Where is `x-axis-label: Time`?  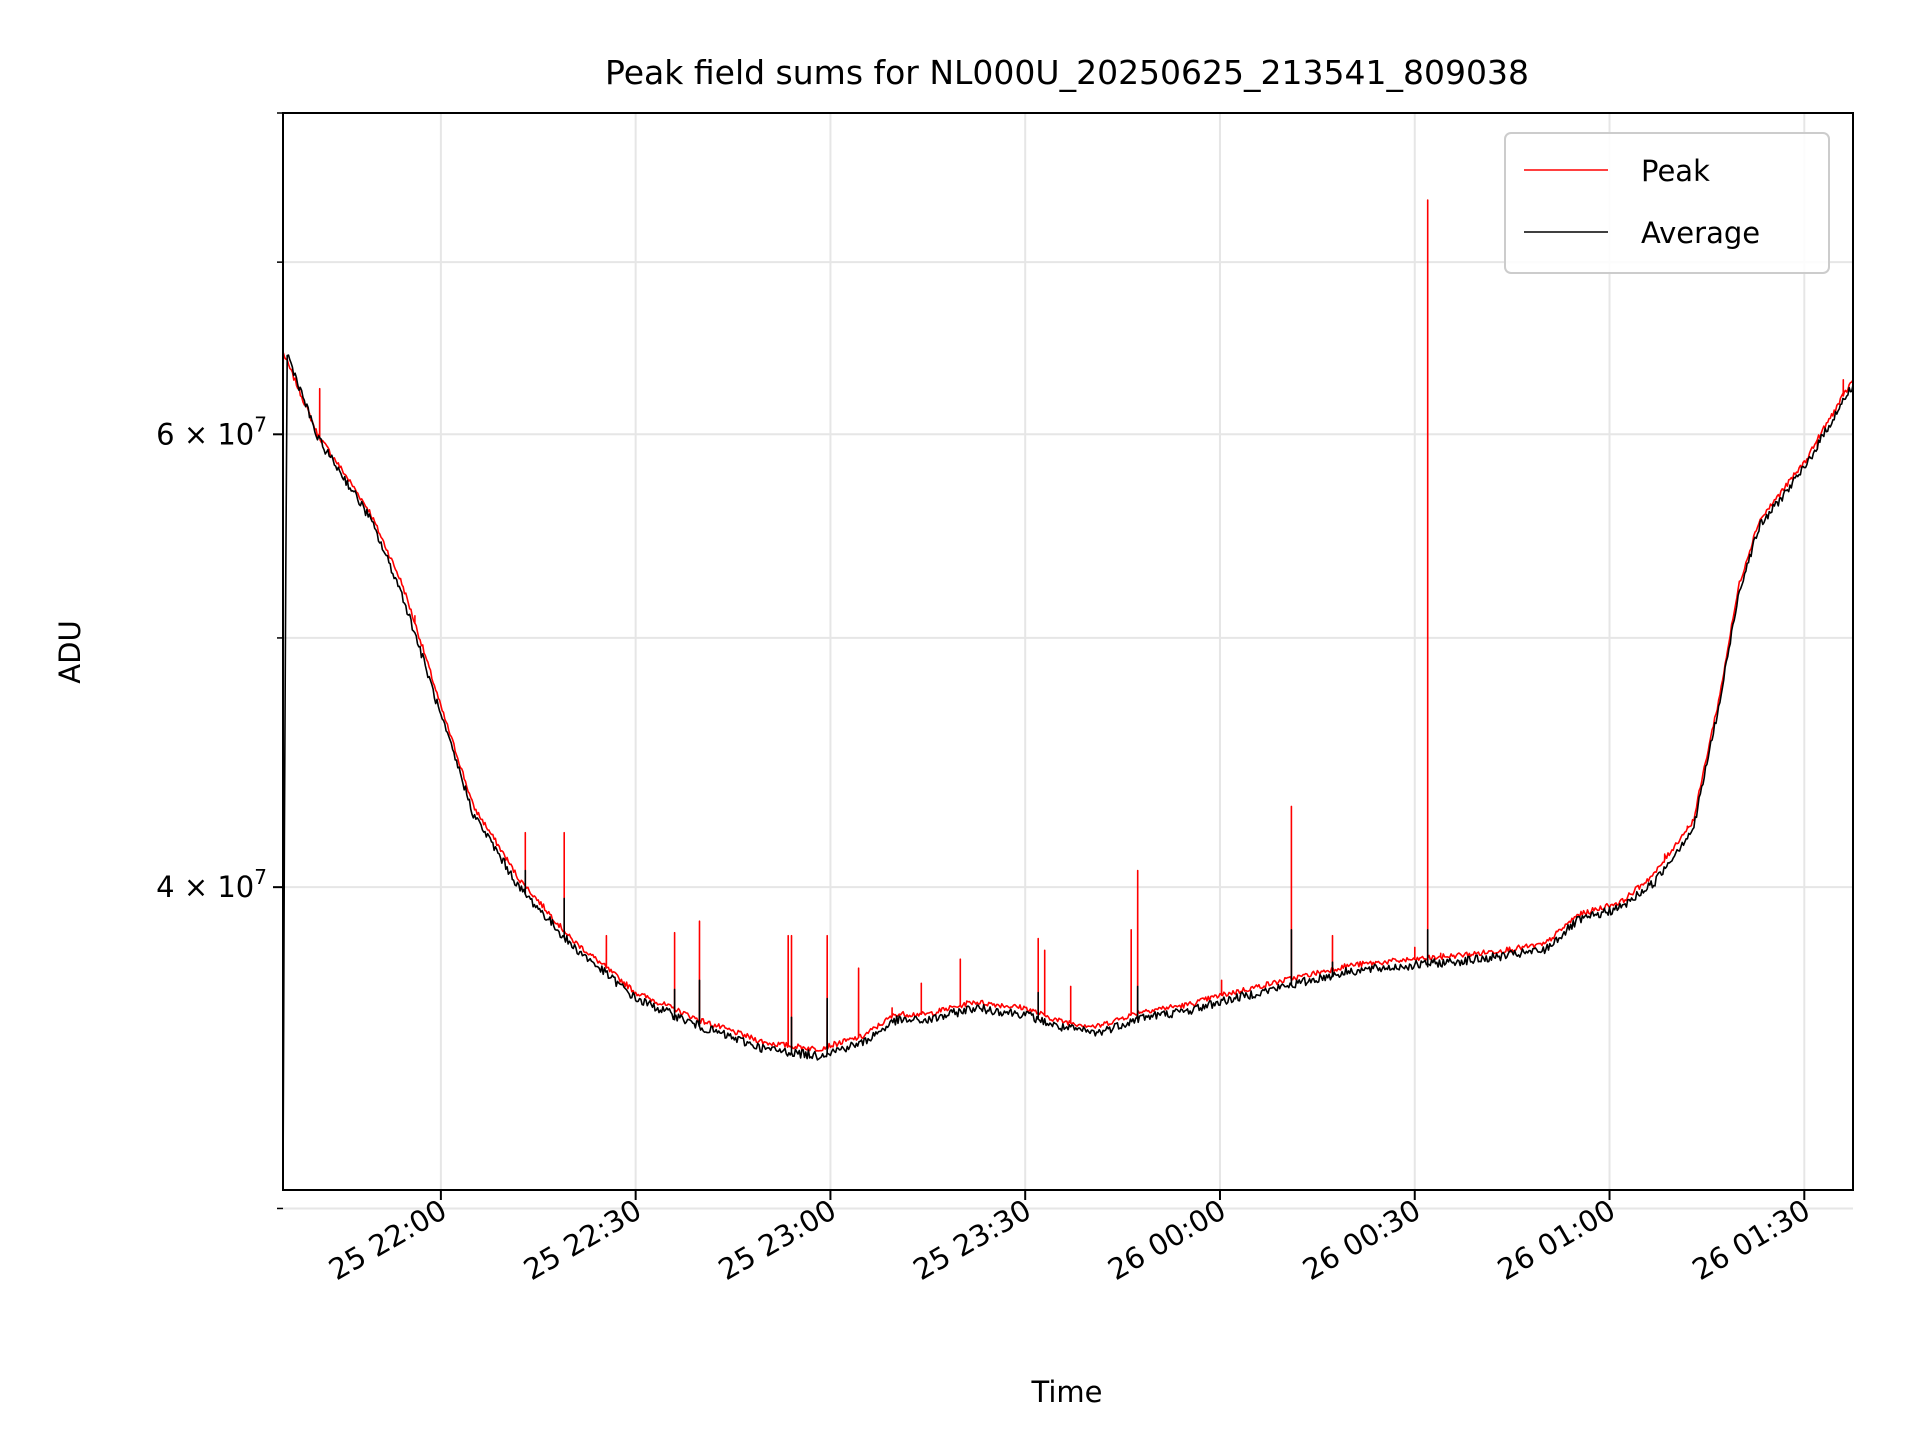 x-axis-label: Time is located at coordinates (1067, 1392).